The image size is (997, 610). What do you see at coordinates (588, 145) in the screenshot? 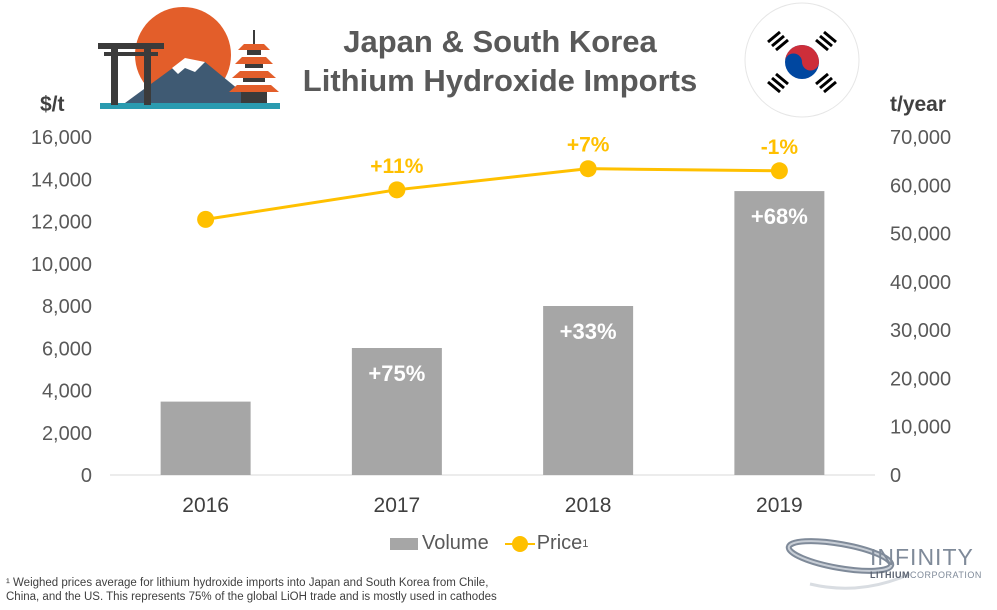
I see `price-change-label: +7%` at bounding box center [588, 145].